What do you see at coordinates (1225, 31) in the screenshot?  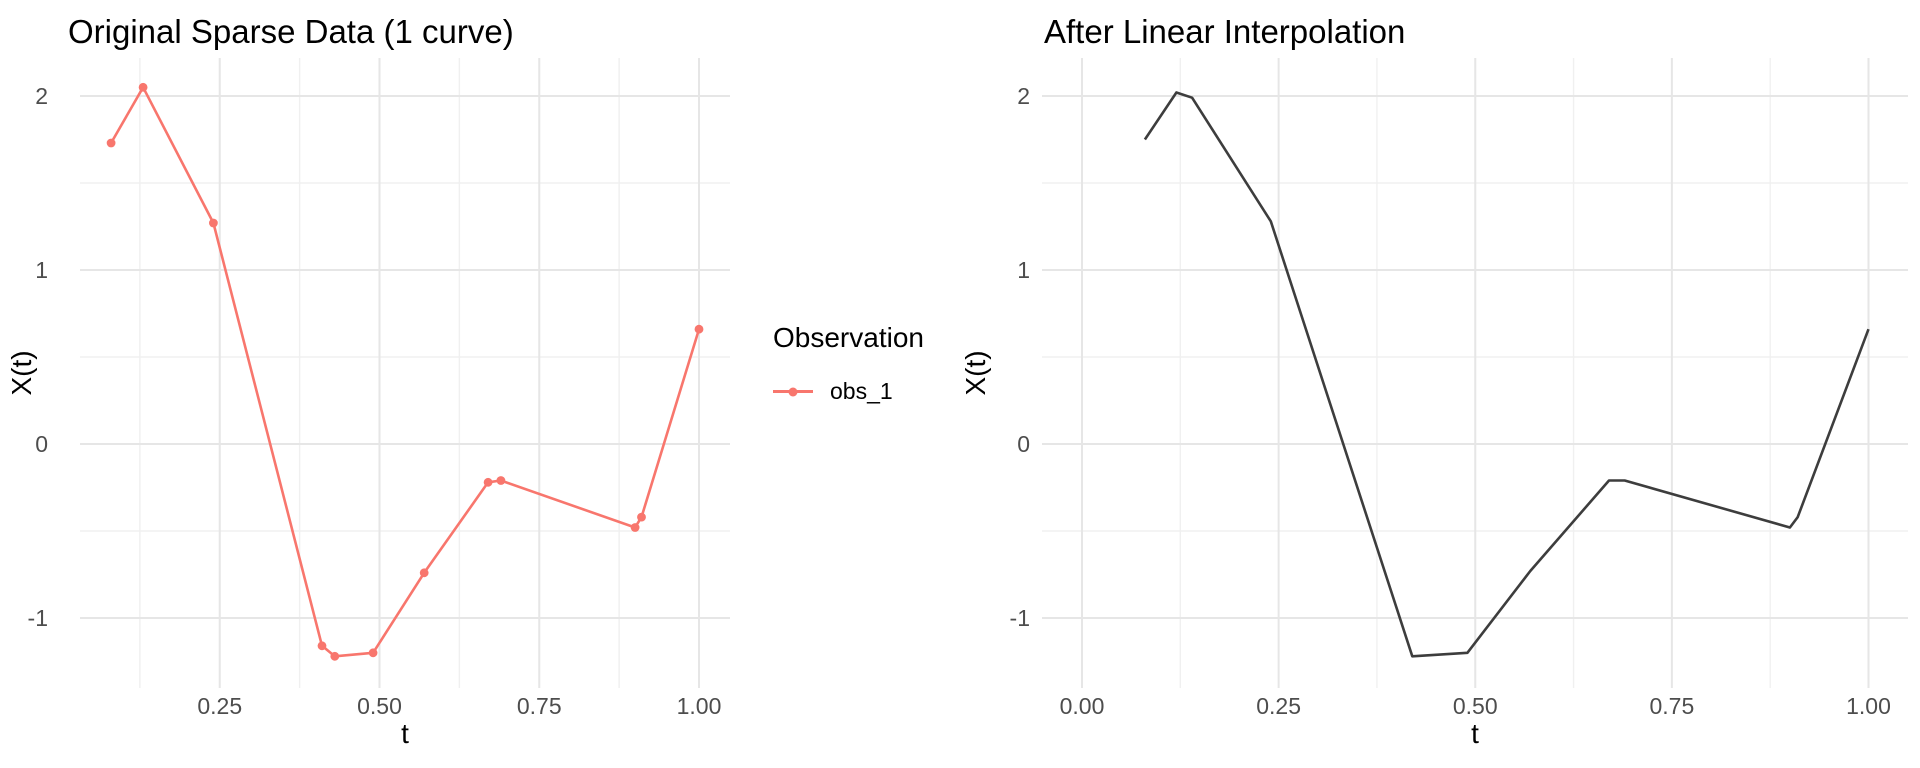 I see `plot-title: After Linear Interpolation` at bounding box center [1225, 31].